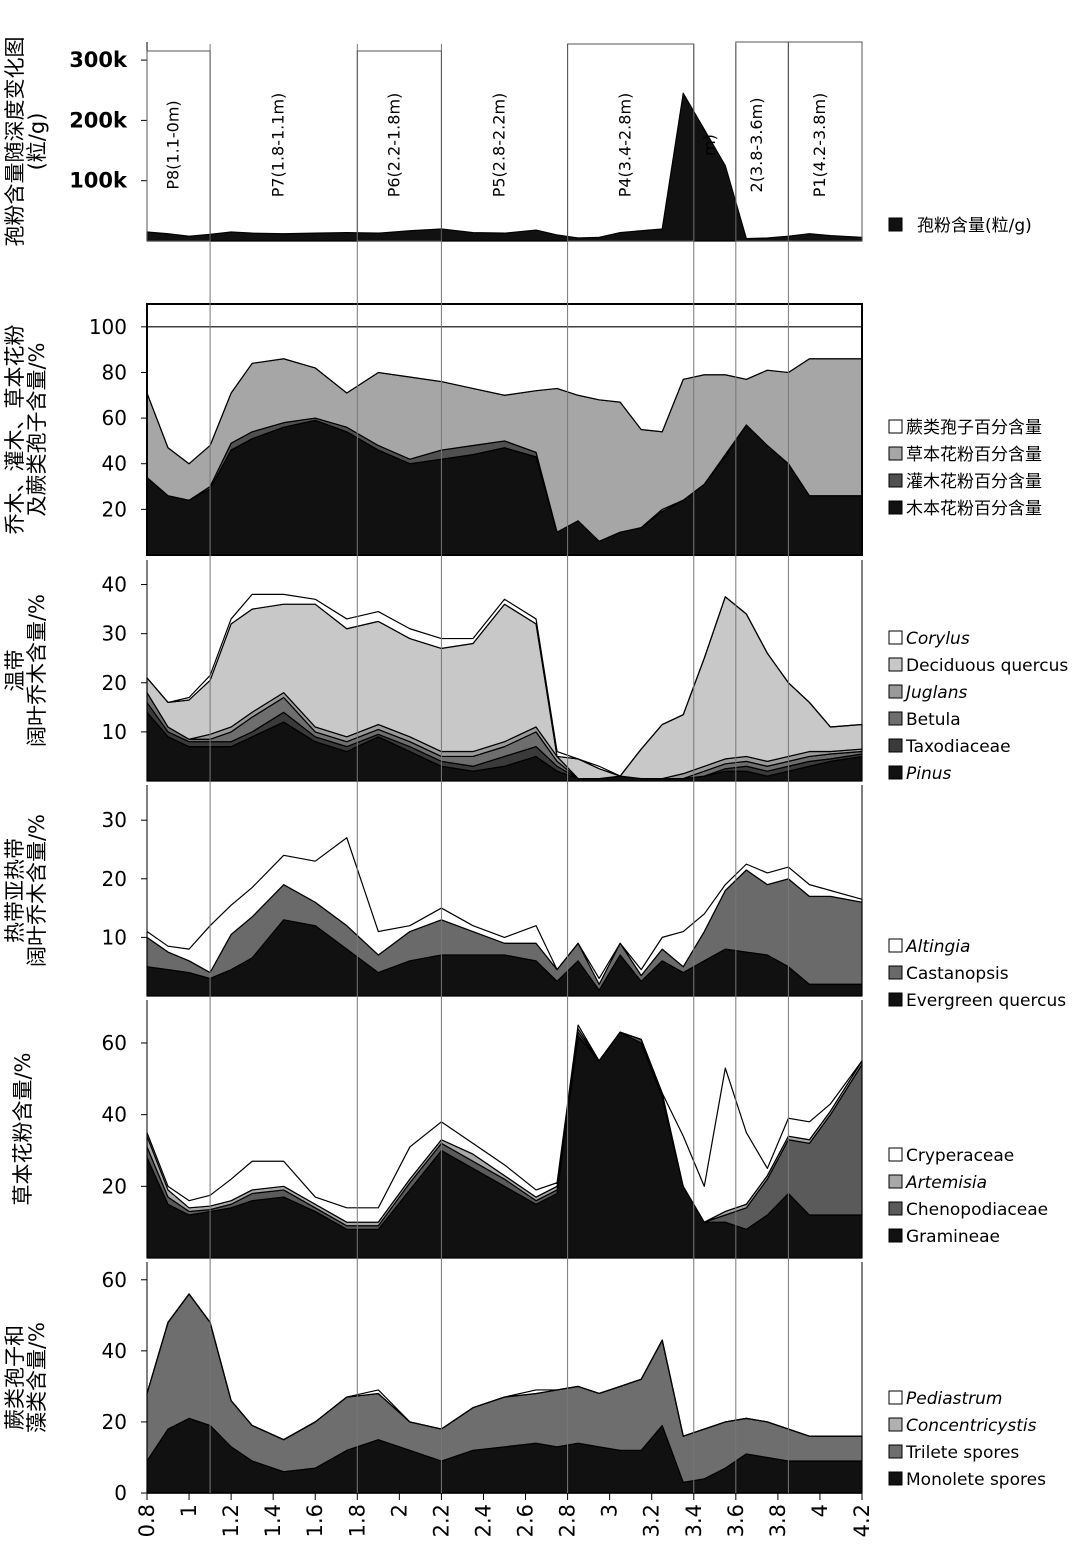 Image resolution: width=1090 pixels, height=1555 pixels. I want to click on zone-label: P1(4.2-3.8m), so click(819, 145).